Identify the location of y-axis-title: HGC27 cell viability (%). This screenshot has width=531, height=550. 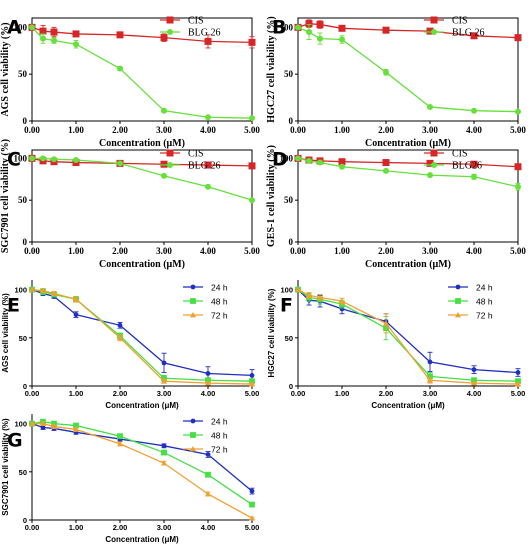
(271, 69).